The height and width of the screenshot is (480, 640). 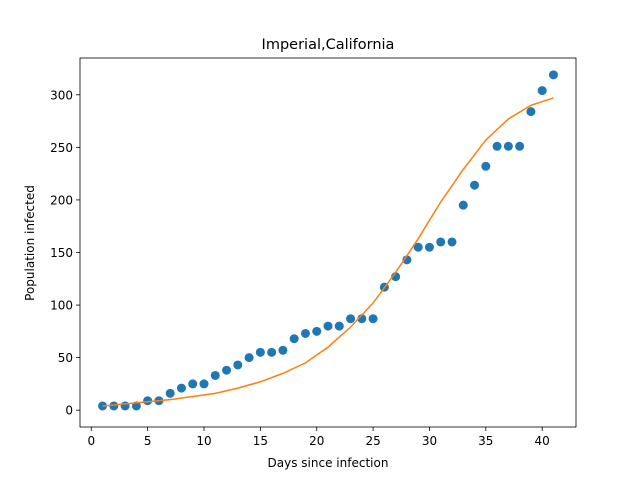 I want to click on x-tick-label: 10, so click(x=203, y=441).